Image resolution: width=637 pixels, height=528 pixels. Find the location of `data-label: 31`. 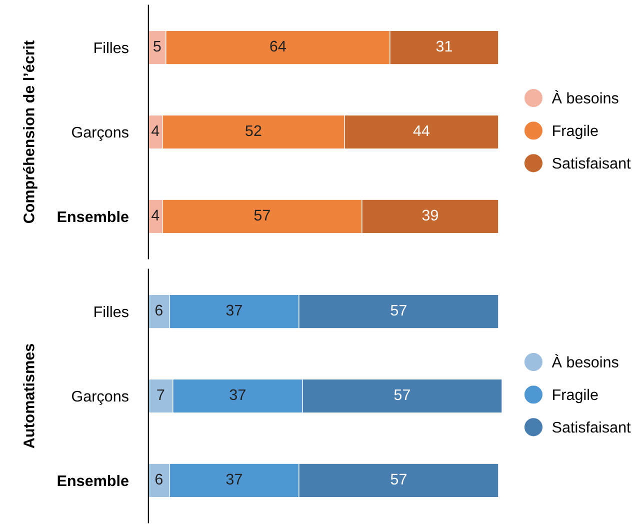

data-label: 31 is located at coordinates (444, 46).